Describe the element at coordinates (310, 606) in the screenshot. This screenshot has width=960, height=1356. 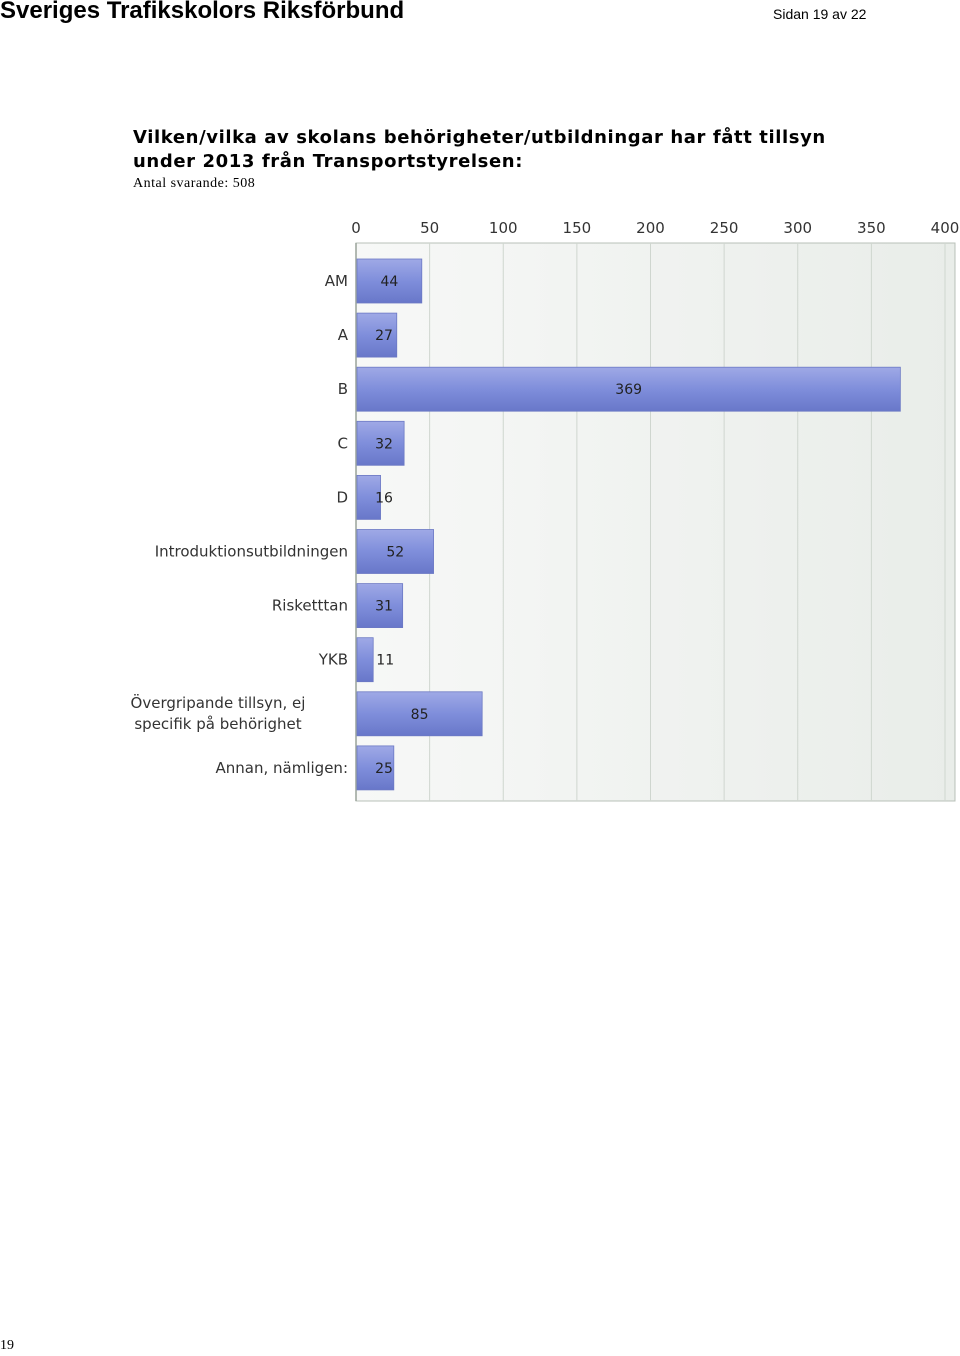
I see `category-label: Risketttan` at that location.